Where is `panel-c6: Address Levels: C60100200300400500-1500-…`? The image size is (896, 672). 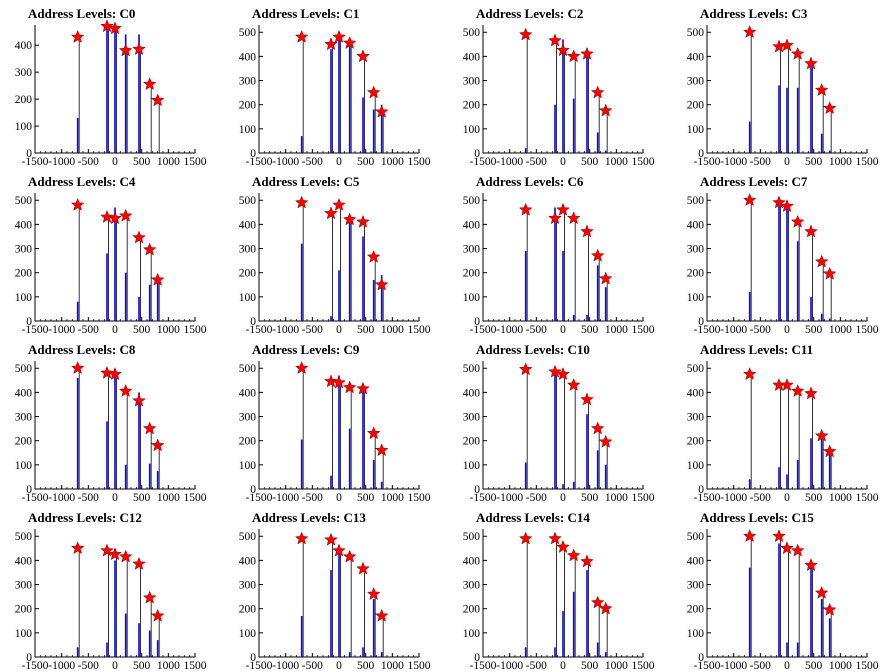
panel-c6: Address Levels: C60100200300400500-1500-… is located at coordinates (559, 255).